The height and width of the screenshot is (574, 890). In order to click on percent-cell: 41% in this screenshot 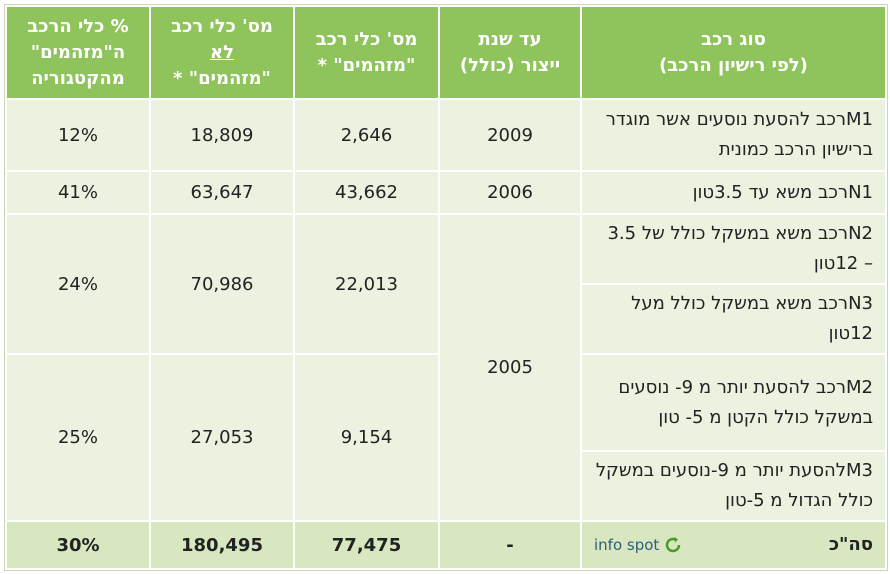, I will do `click(78, 192)`.